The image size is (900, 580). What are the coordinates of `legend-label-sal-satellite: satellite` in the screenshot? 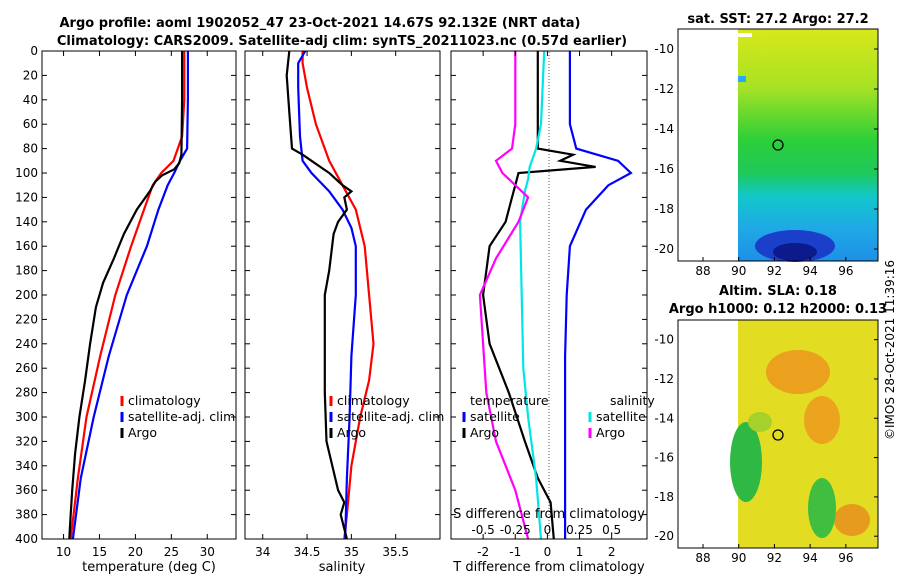 It's located at (621, 416).